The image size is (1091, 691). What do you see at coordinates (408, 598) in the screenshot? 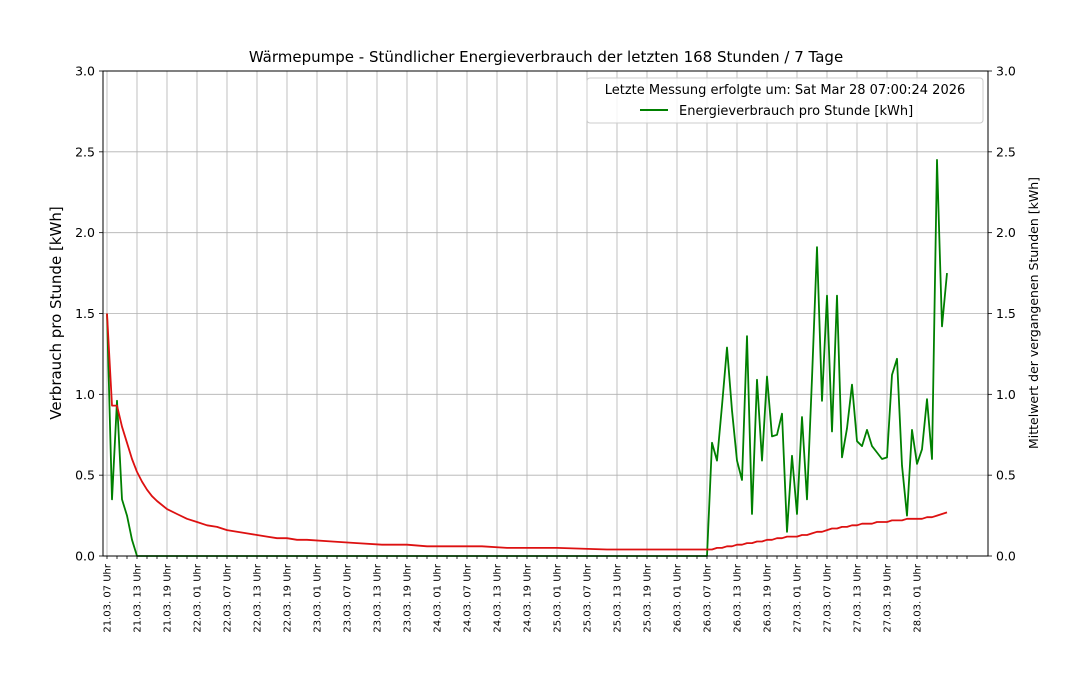
I see `x-tick-label: 23.03. 19 Uhr` at bounding box center [408, 598].